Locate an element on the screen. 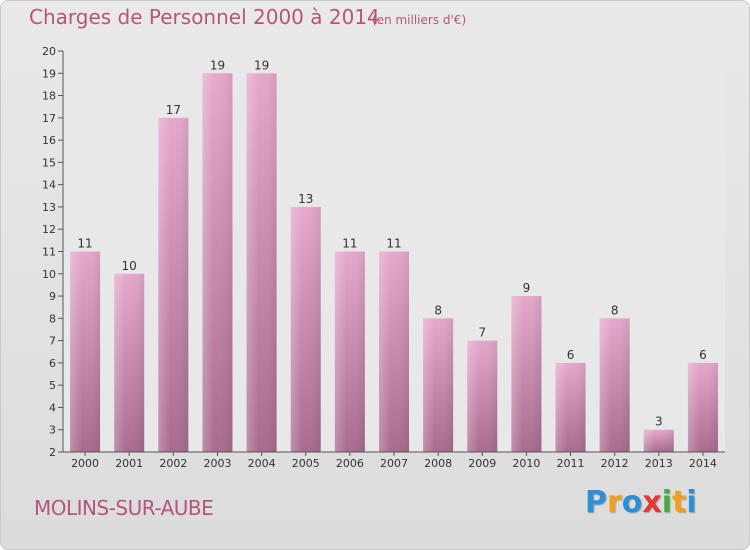  data-label: 3 is located at coordinates (659, 422).